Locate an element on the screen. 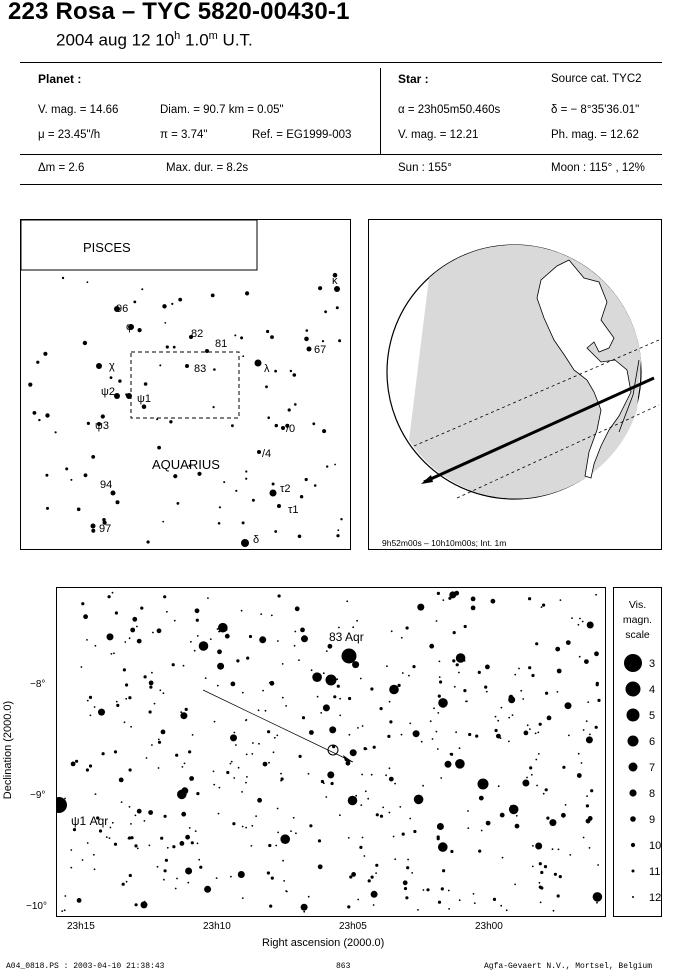  delta-magnitude: Δm = 2.6 is located at coordinates (61, 168).